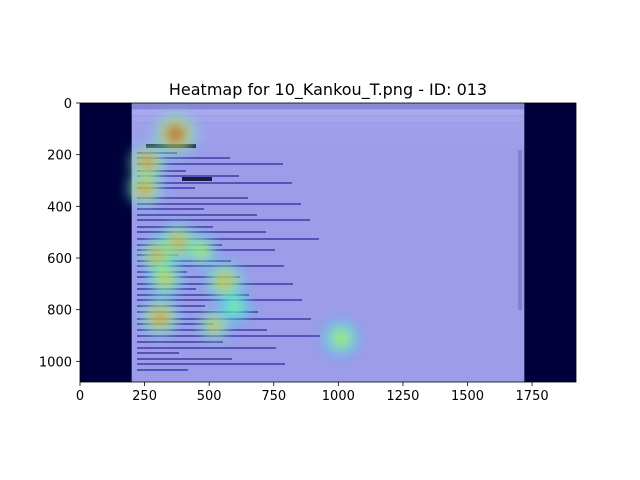  What do you see at coordinates (59, 259) in the screenshot?
I see `y-tick-label: 600` at bounding box center [59, 259].